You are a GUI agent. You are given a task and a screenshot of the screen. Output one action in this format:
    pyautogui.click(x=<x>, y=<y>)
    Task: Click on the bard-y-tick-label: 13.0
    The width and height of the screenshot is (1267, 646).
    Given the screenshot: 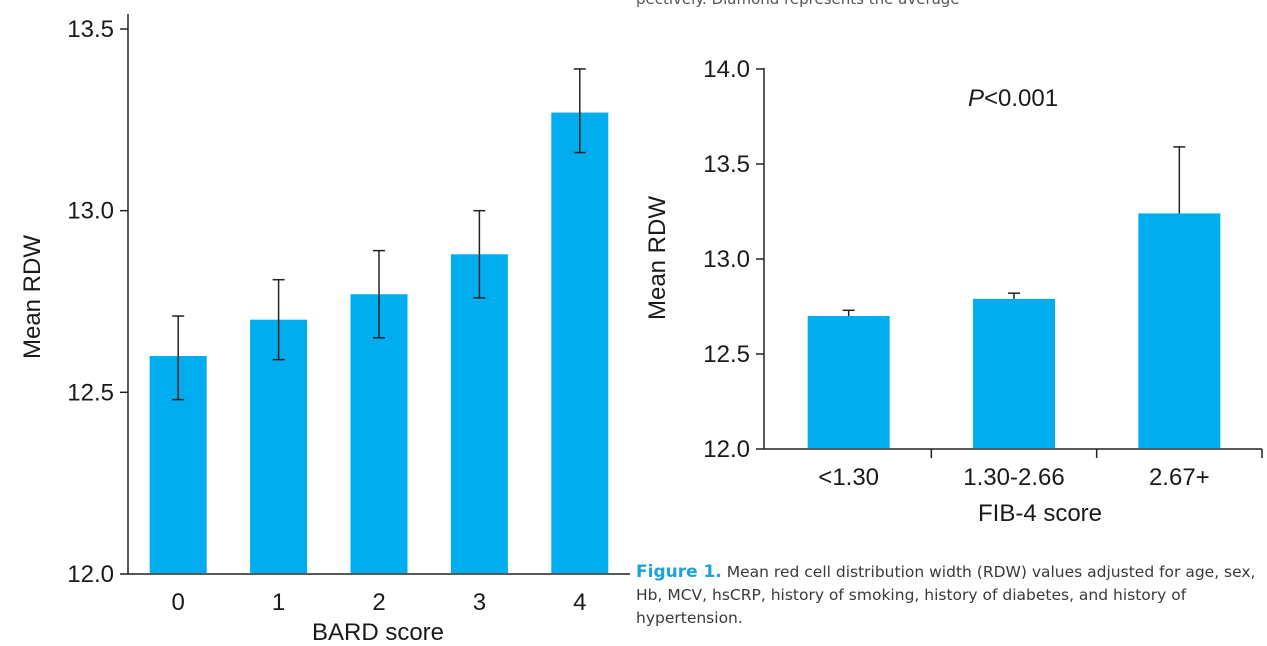 What is the action you would take?
    pyautogui.click(x=90, y=211)
    